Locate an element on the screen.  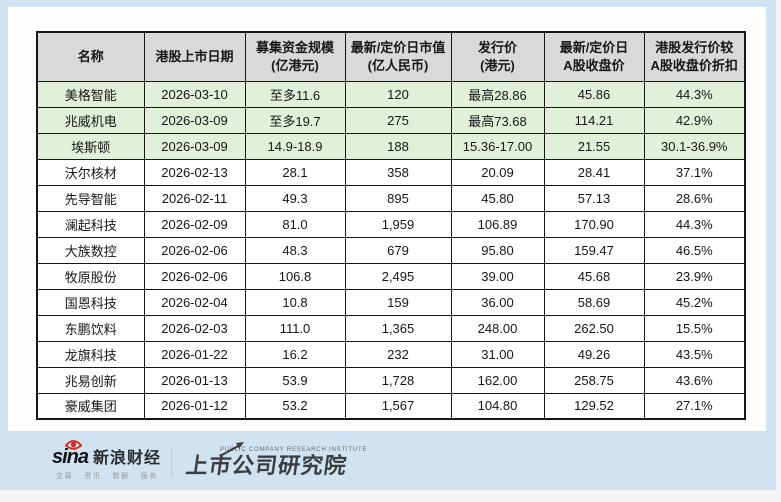
table-cell: 兆威机电 is located at coordinates (90, 120).